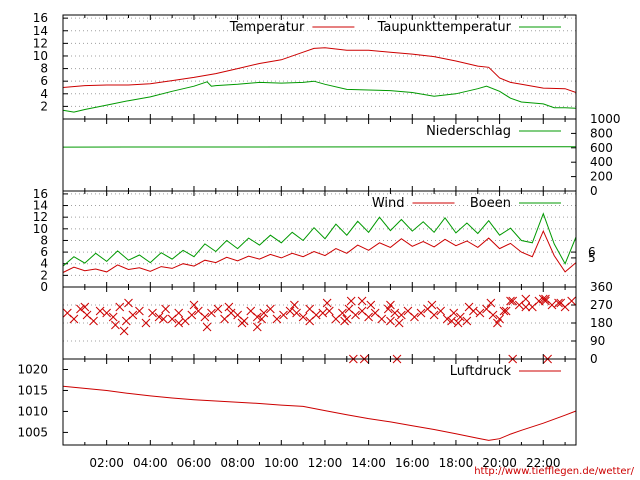 Image resolution: width=640 pixels, height=480 pixels. What do you see at coordinates (601, 287) in the screenshot?
I see `y-tick-label: 360` at bounding box center [601, 287].